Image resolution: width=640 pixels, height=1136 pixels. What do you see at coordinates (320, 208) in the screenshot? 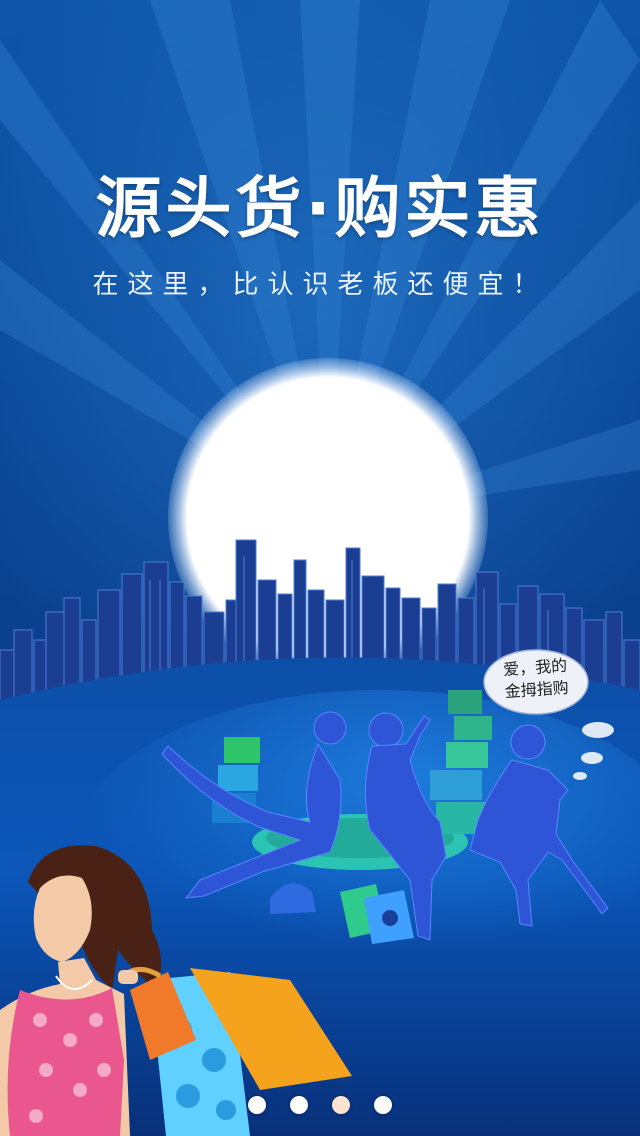
I see `headline: 源头货·购实惠` at bounding box center [320, 208].